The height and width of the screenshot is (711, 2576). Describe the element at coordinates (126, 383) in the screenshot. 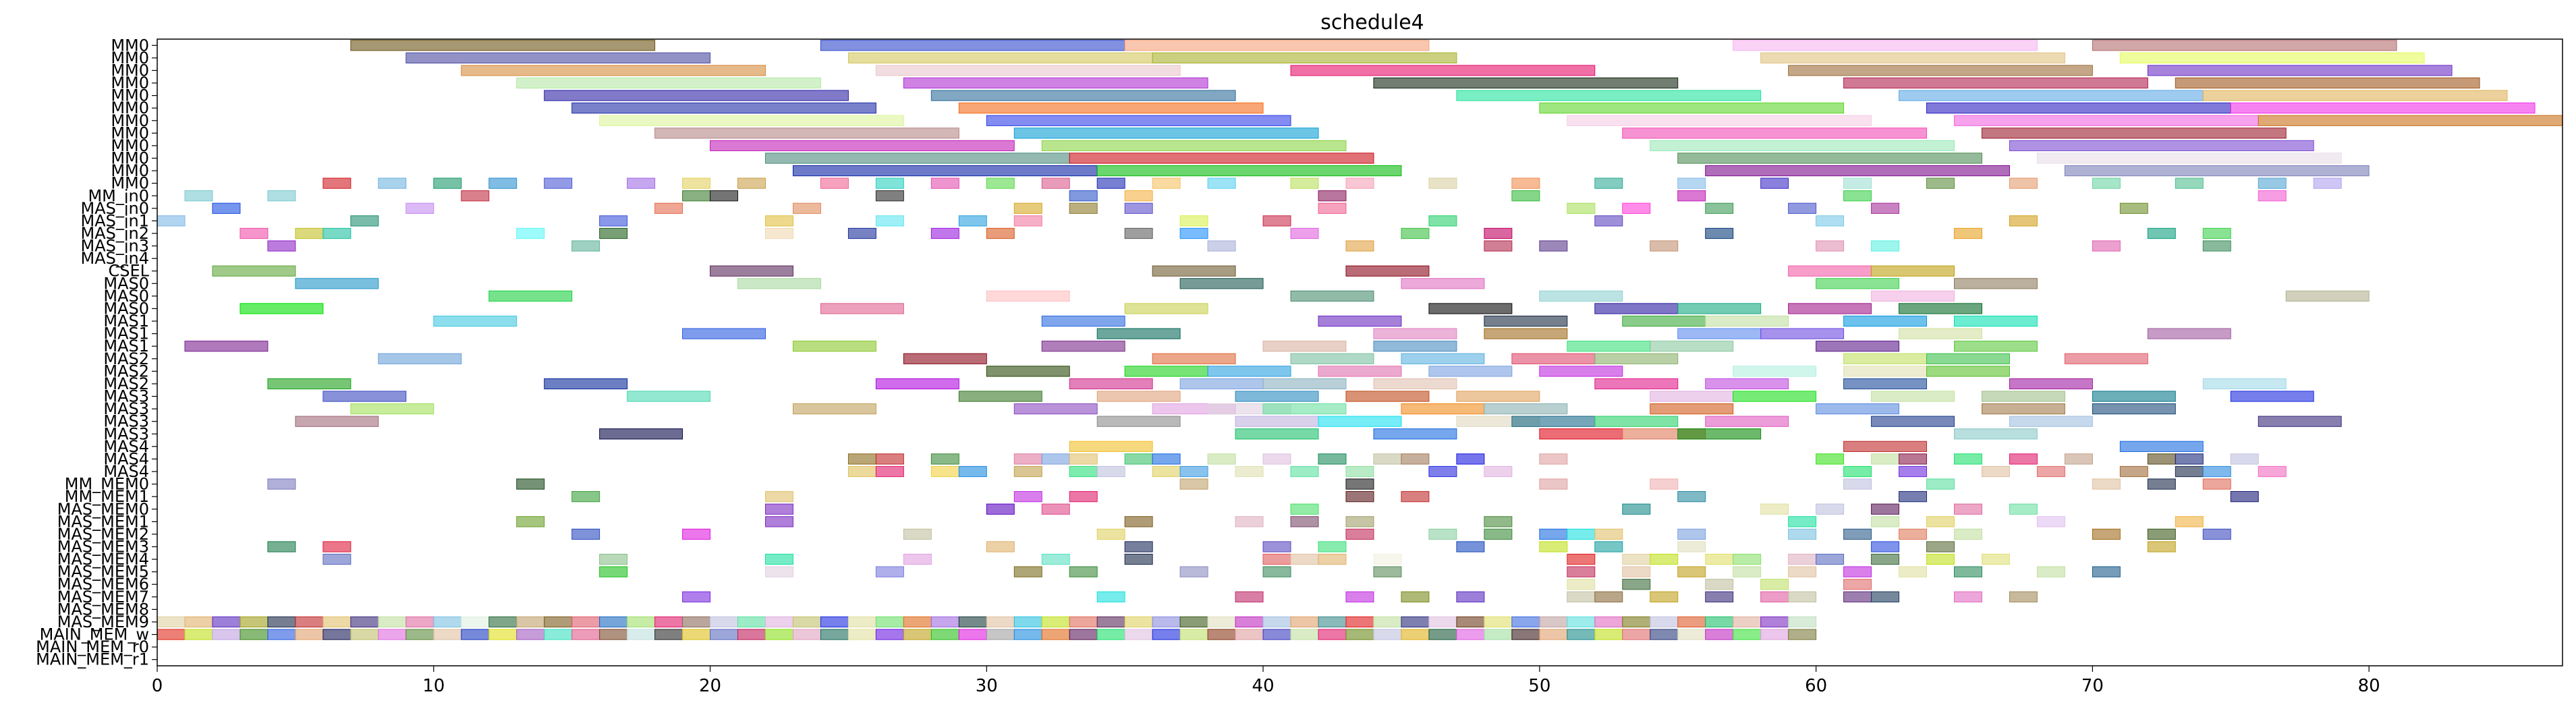

I see `y-tick-label: MAS2` at that location.